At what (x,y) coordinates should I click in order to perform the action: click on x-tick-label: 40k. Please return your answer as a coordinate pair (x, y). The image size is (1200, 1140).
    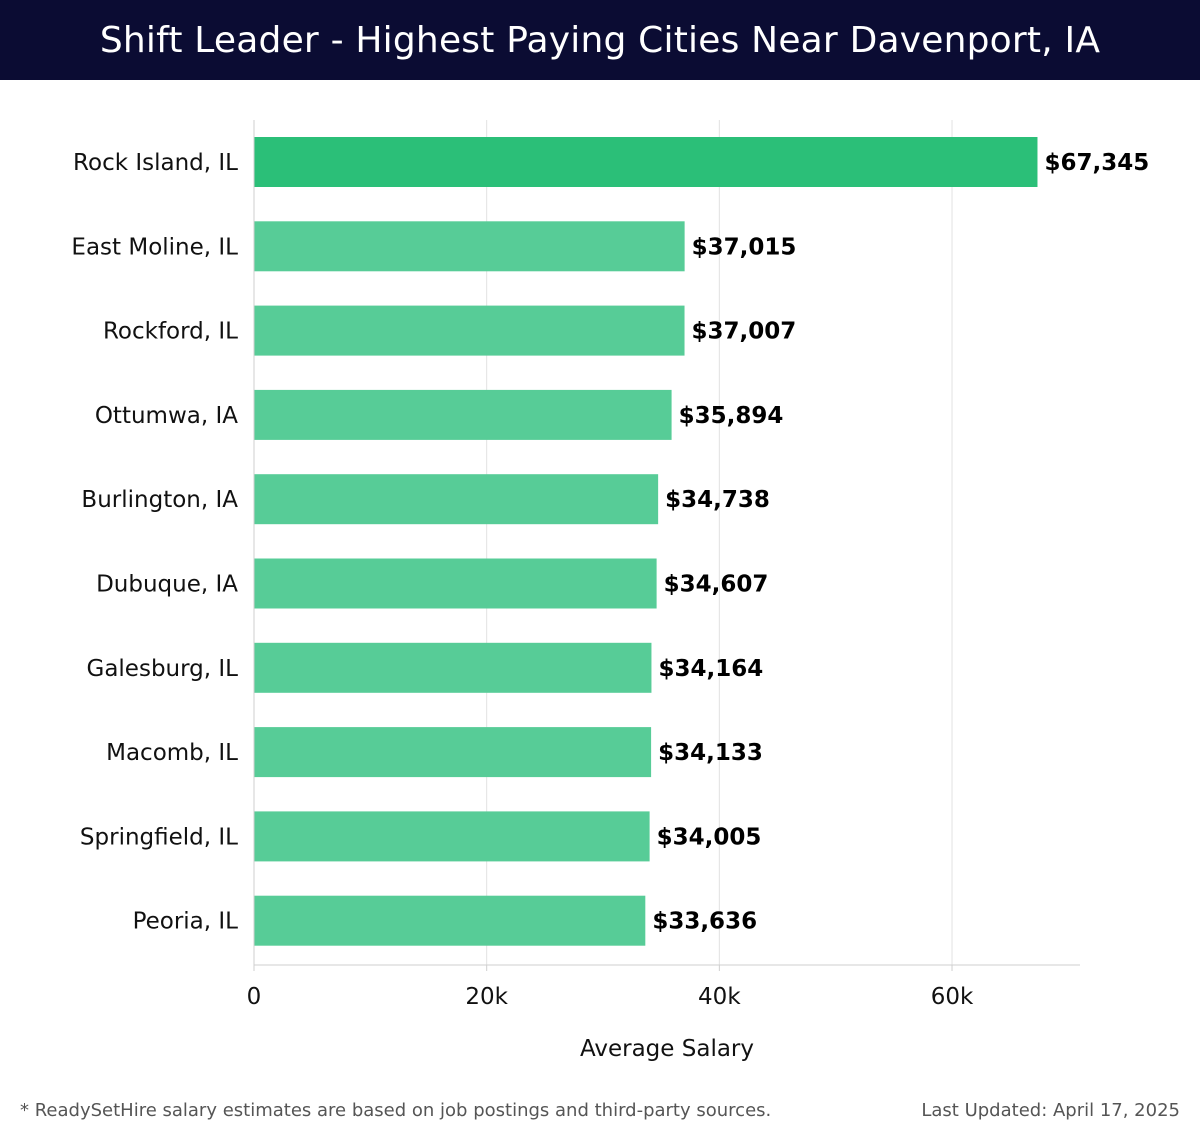
    Looking at the image, I should click on (719, 997).